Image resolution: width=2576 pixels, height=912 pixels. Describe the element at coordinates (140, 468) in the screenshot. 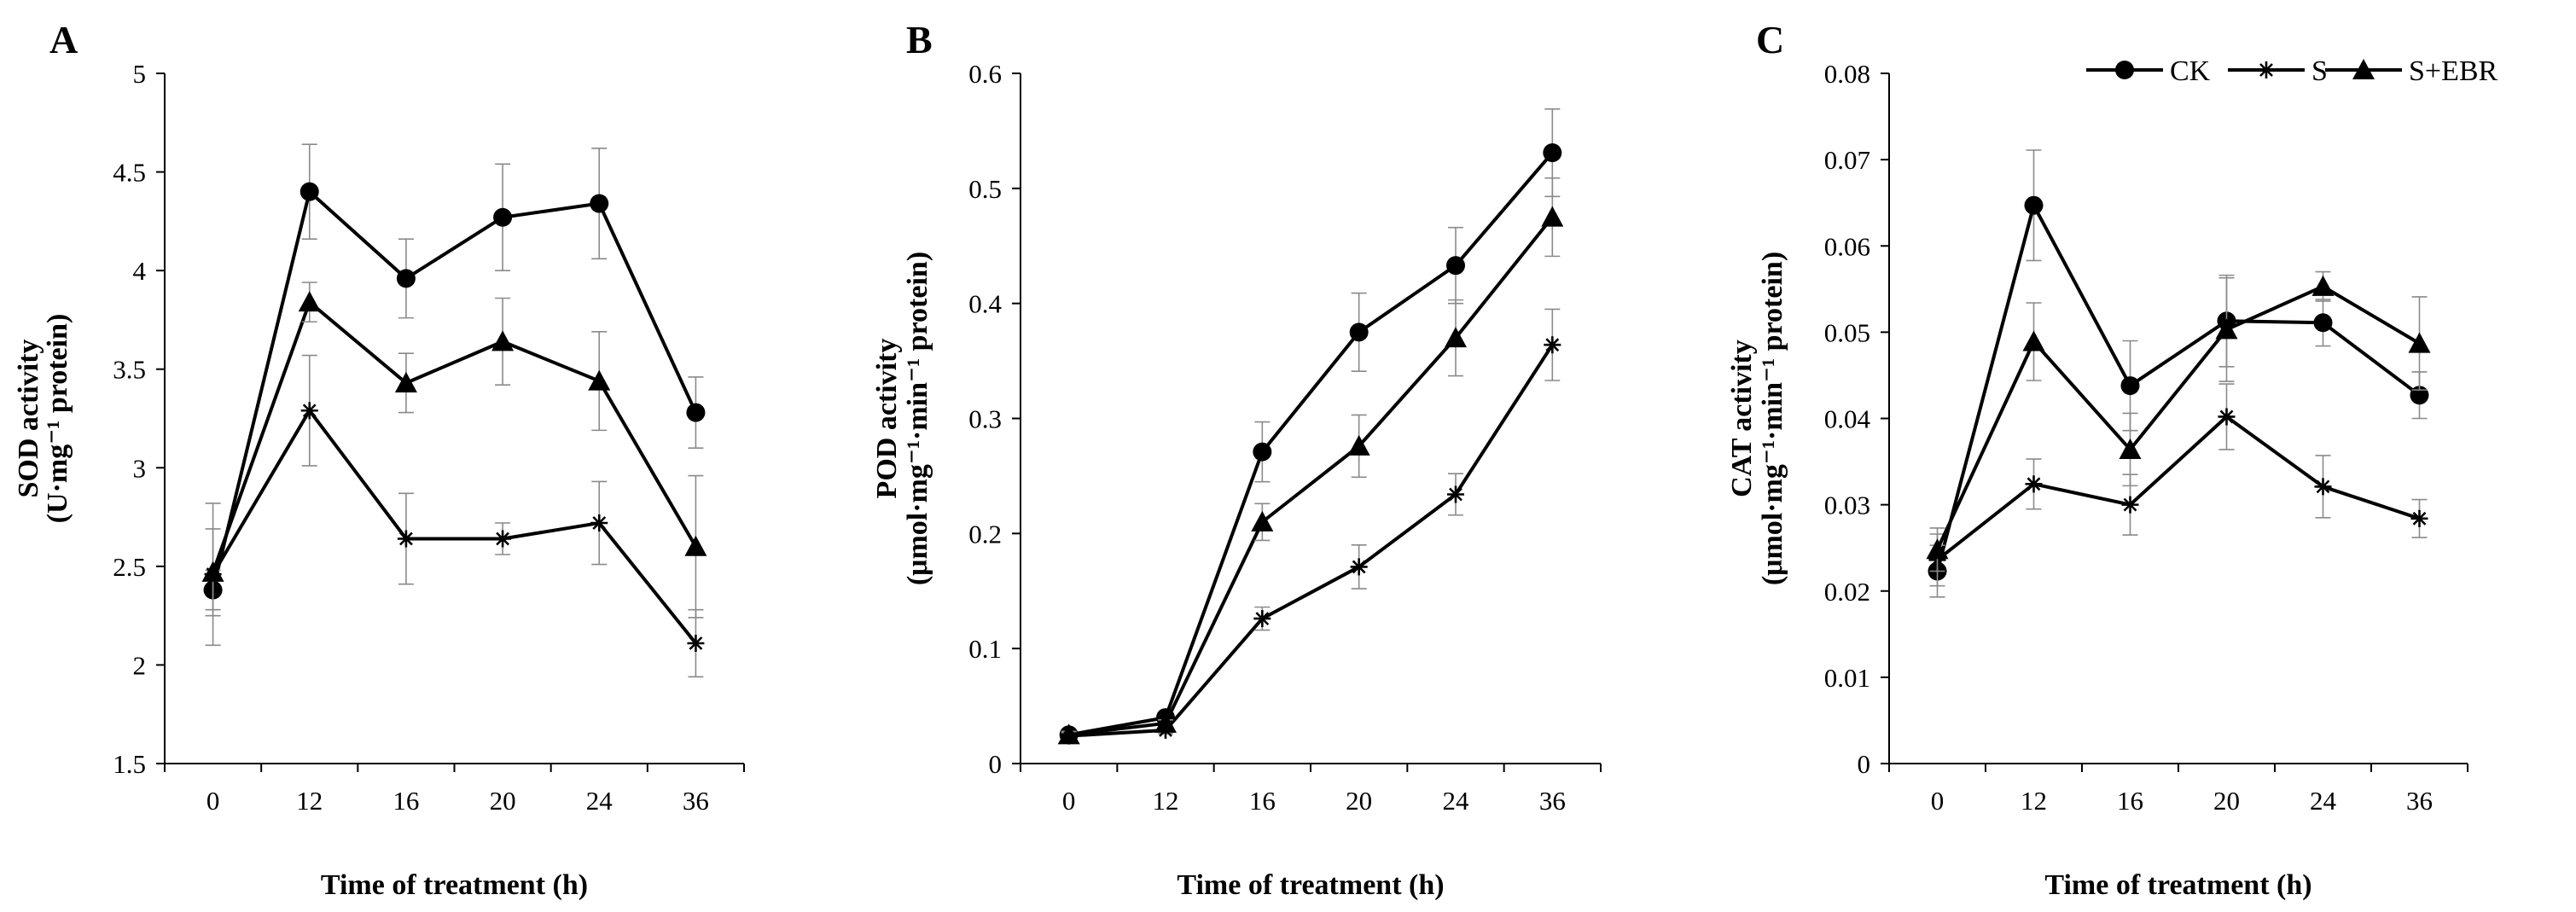

I see `y-tick-label: 3` at that location.